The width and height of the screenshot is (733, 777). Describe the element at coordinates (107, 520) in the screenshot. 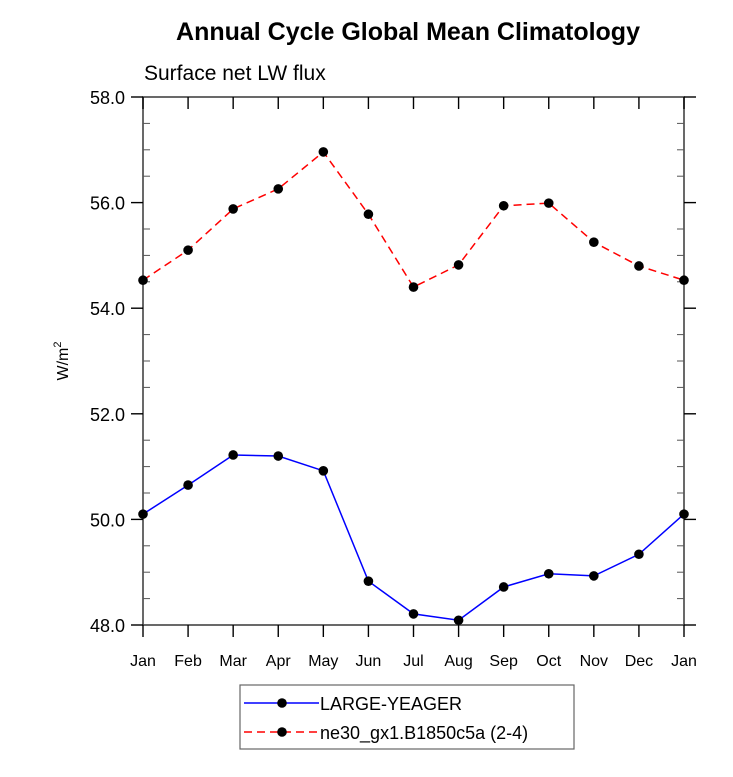

I see `y-tick-label: 50.0` at that location.